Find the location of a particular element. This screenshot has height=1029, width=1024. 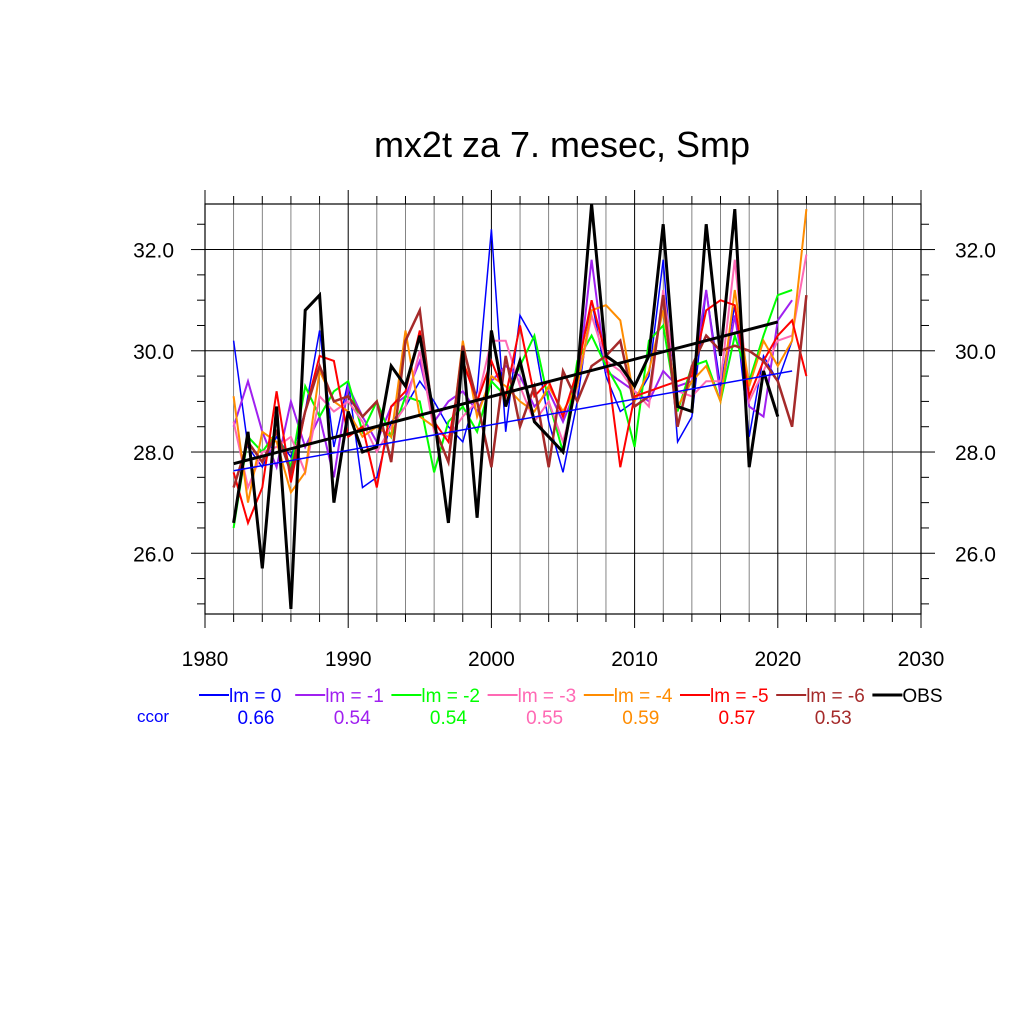

legend-label-obs: OBS is located at coordinates (922, 696).